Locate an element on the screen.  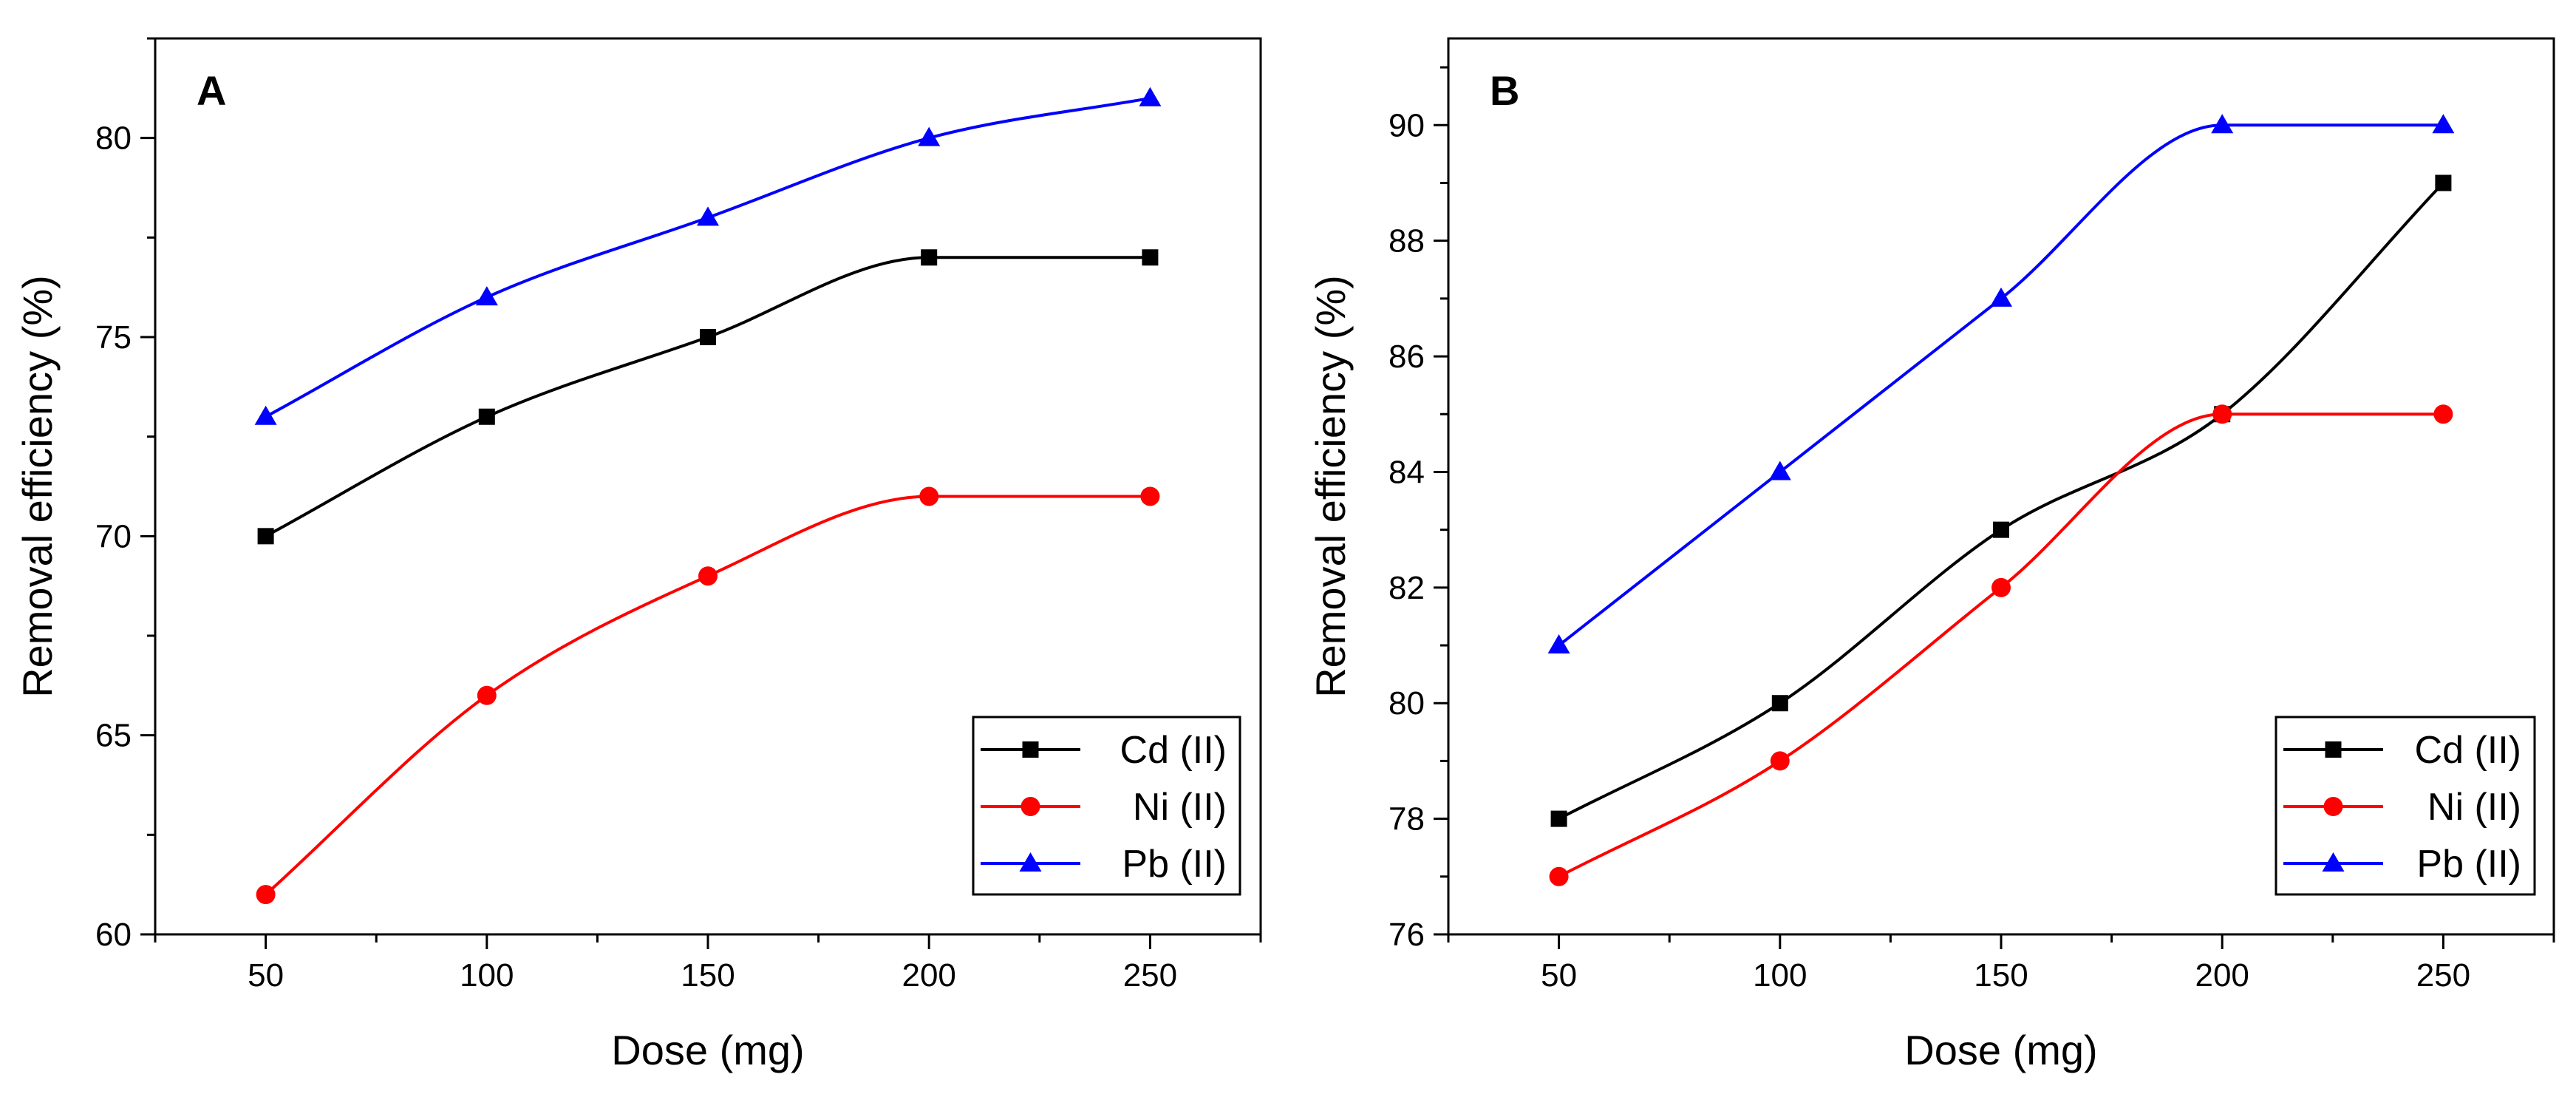
y-tick-label: 86 is located at coordinates (1406, 357).